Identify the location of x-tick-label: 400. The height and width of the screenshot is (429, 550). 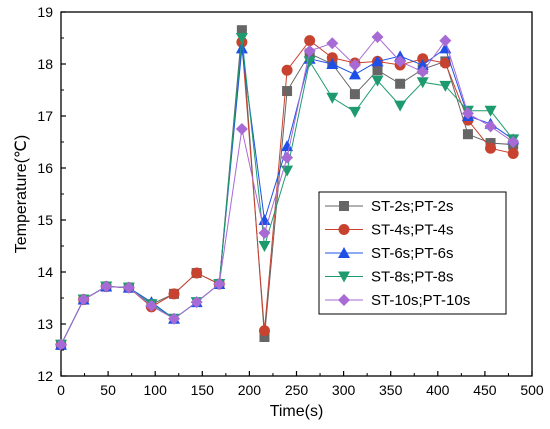
(438, 390).